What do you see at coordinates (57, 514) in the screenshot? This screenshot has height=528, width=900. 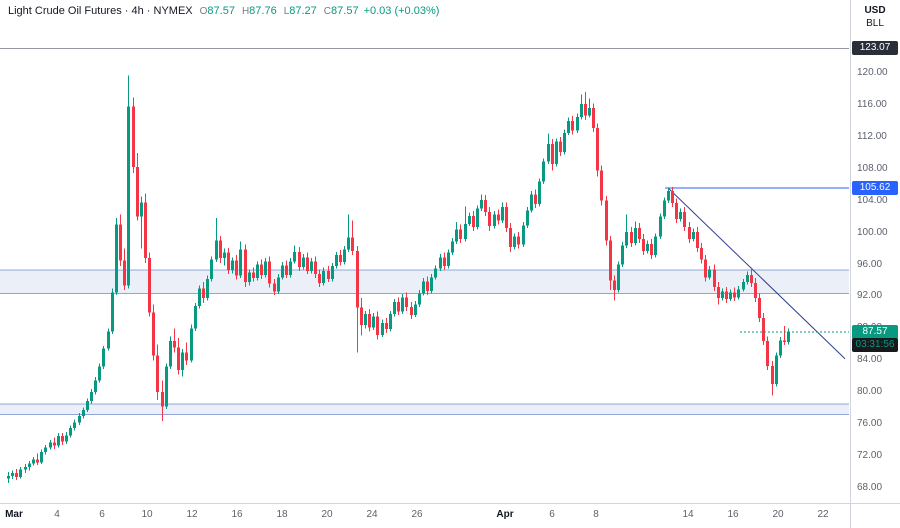 I see `time-tick: 4` at bounding box center [57, 514].